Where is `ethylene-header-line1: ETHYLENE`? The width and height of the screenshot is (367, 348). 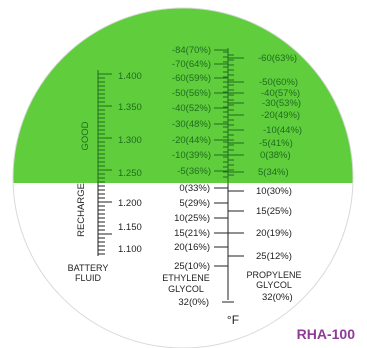
ethylene-header-line1: ETHYLENE is located at coordinates (186, 278).